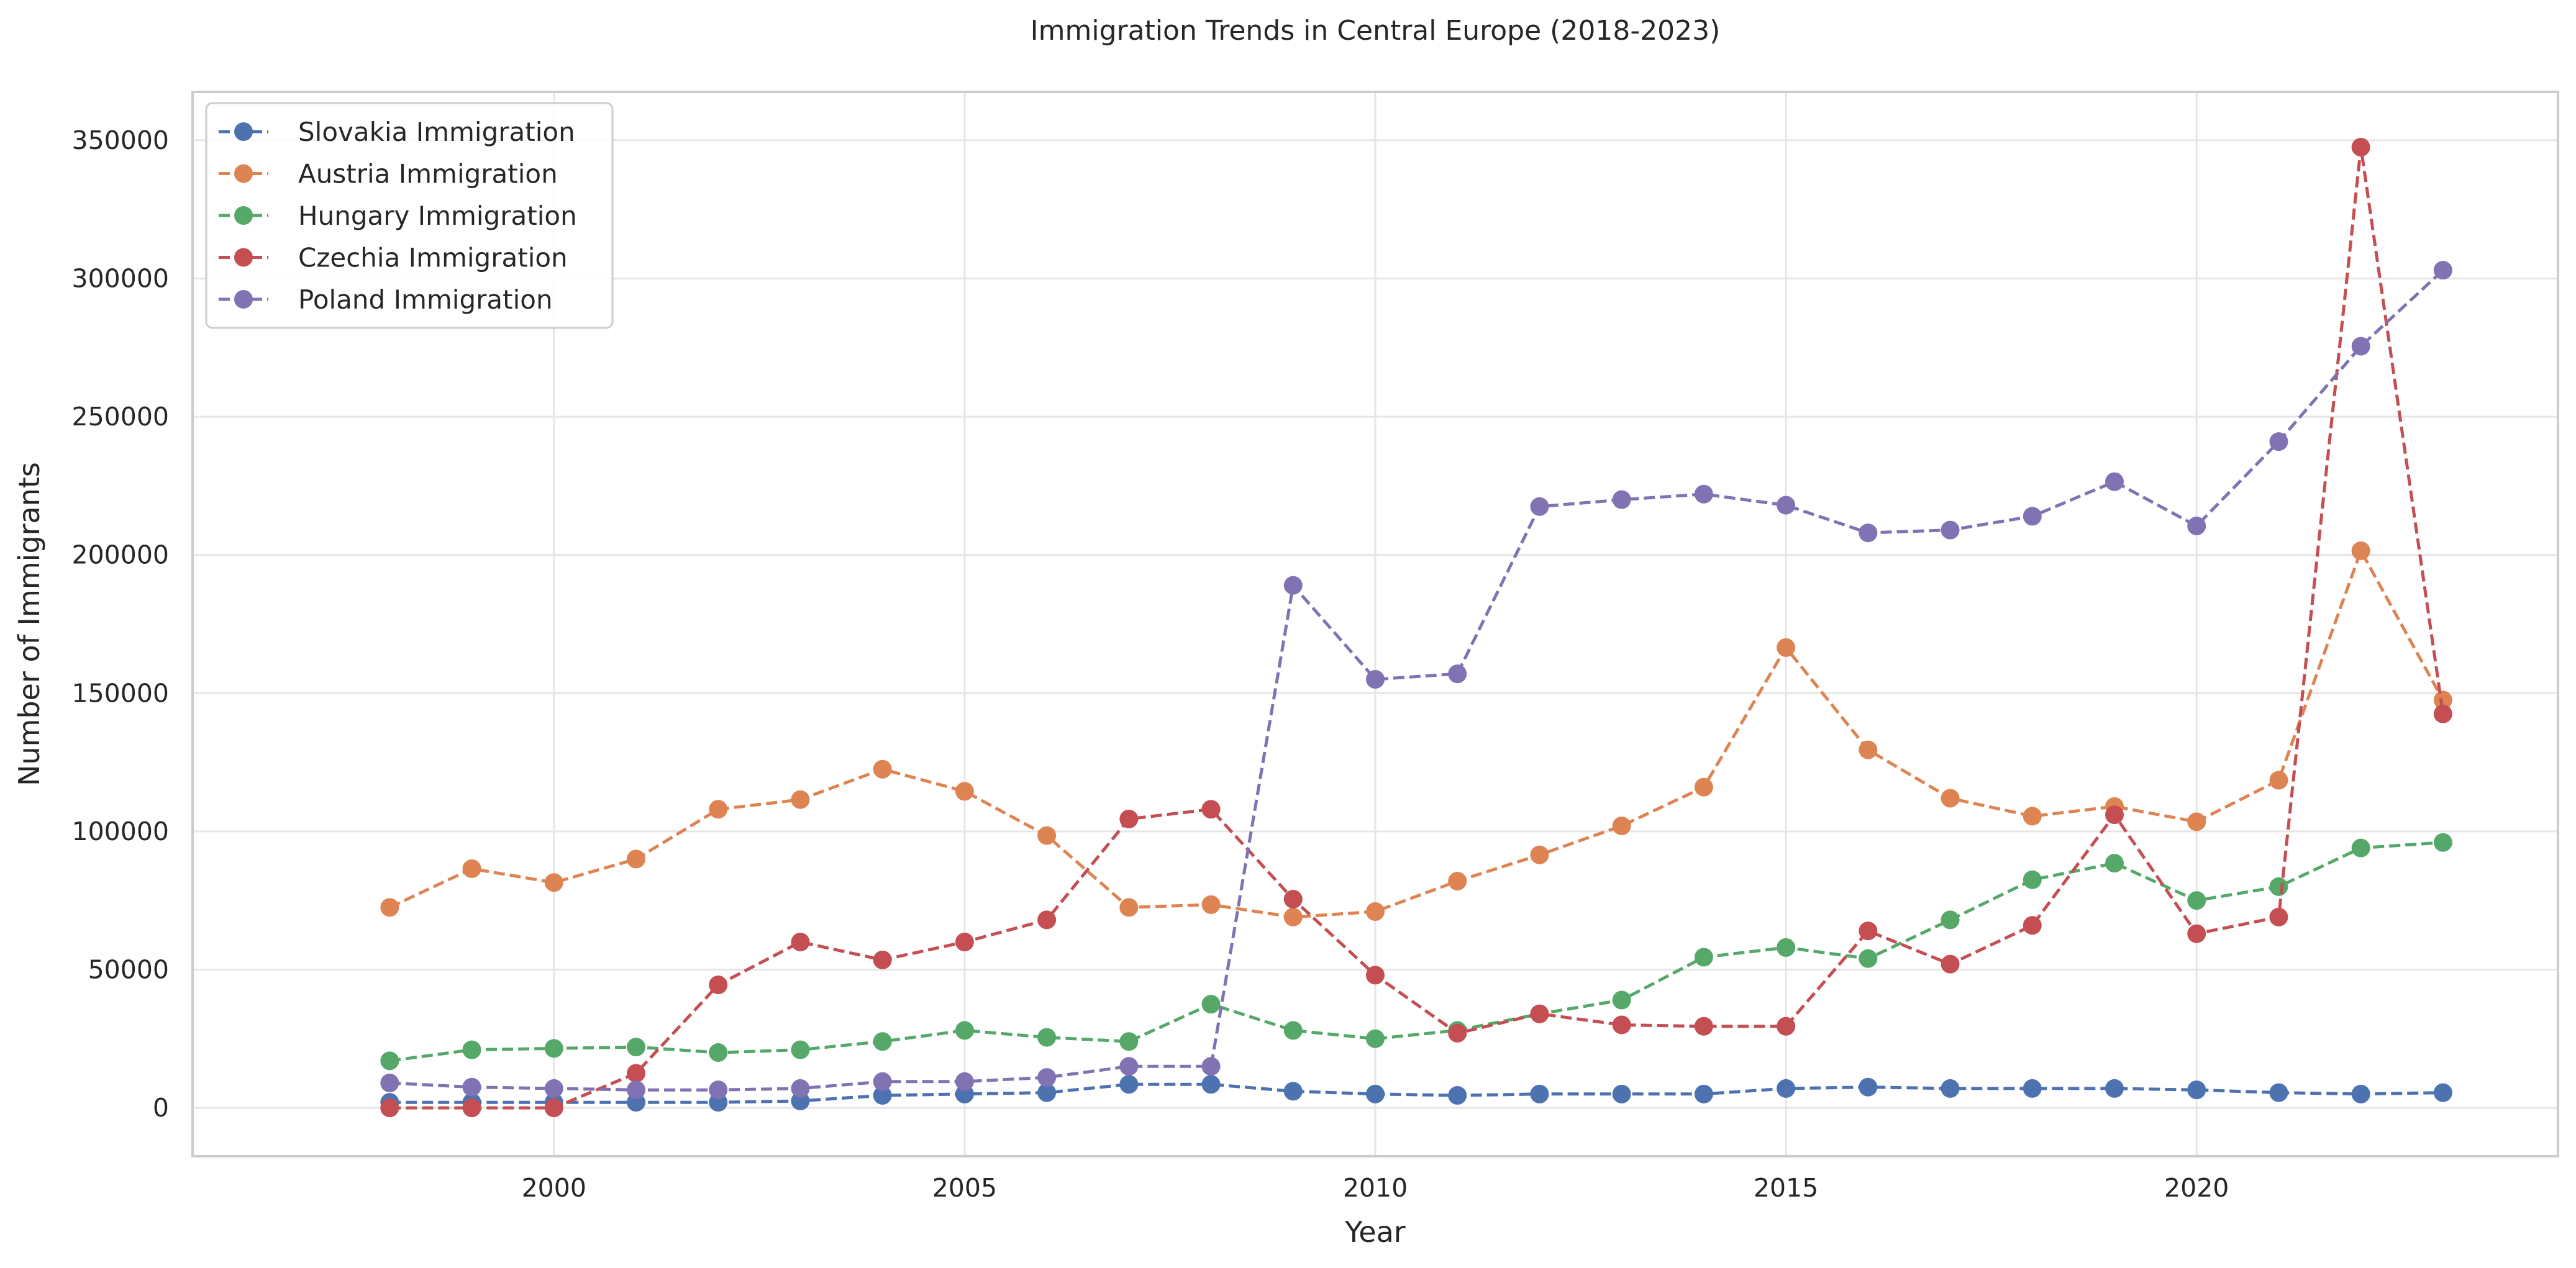  Describe the element at coordinates (425, 299) in the screenshot. I see `legend-label: Poland Immigration` at that location.